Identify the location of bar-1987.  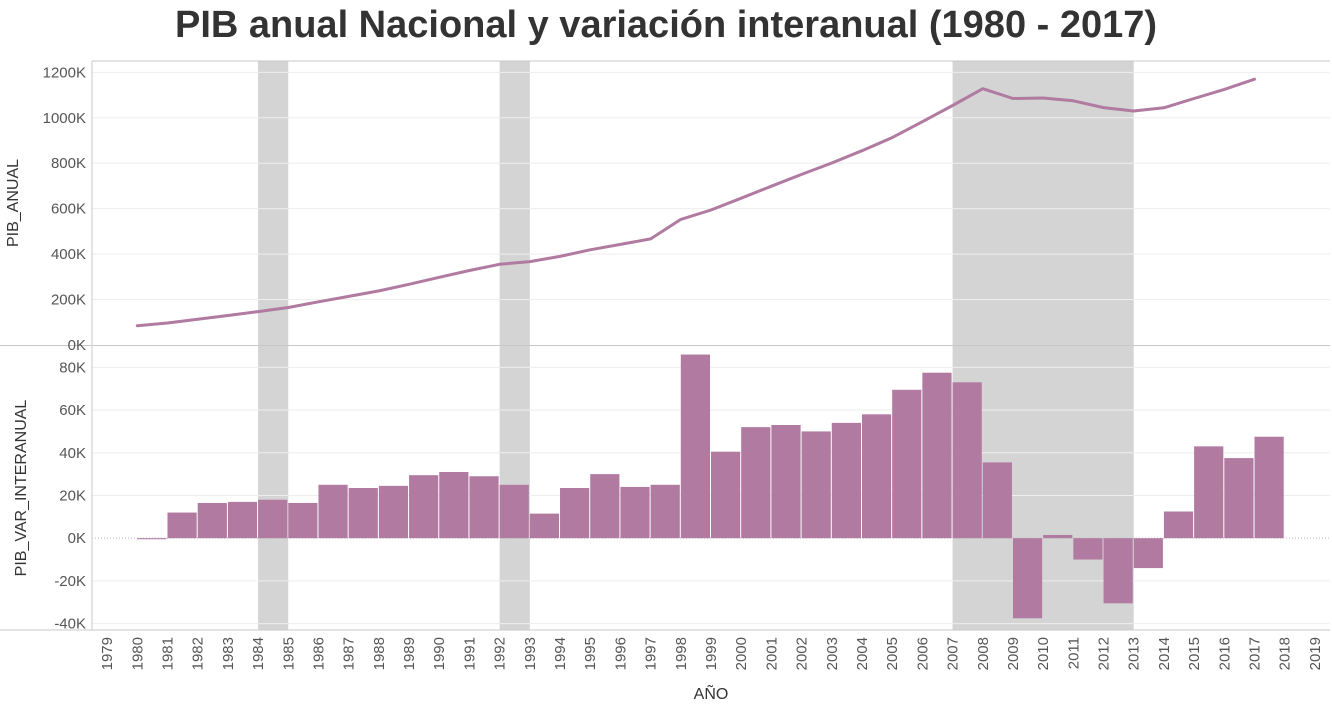
(363, 513).